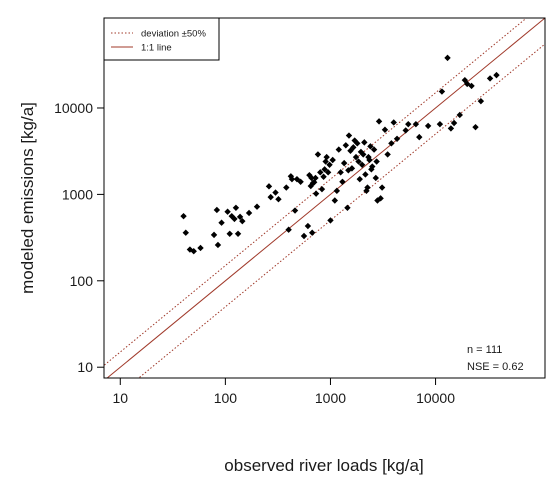  What do you see at coordinates (283, 392) in the screenshot?
I see `x-axis: 10 100 1000 10000` at bounding box center [283, 392].